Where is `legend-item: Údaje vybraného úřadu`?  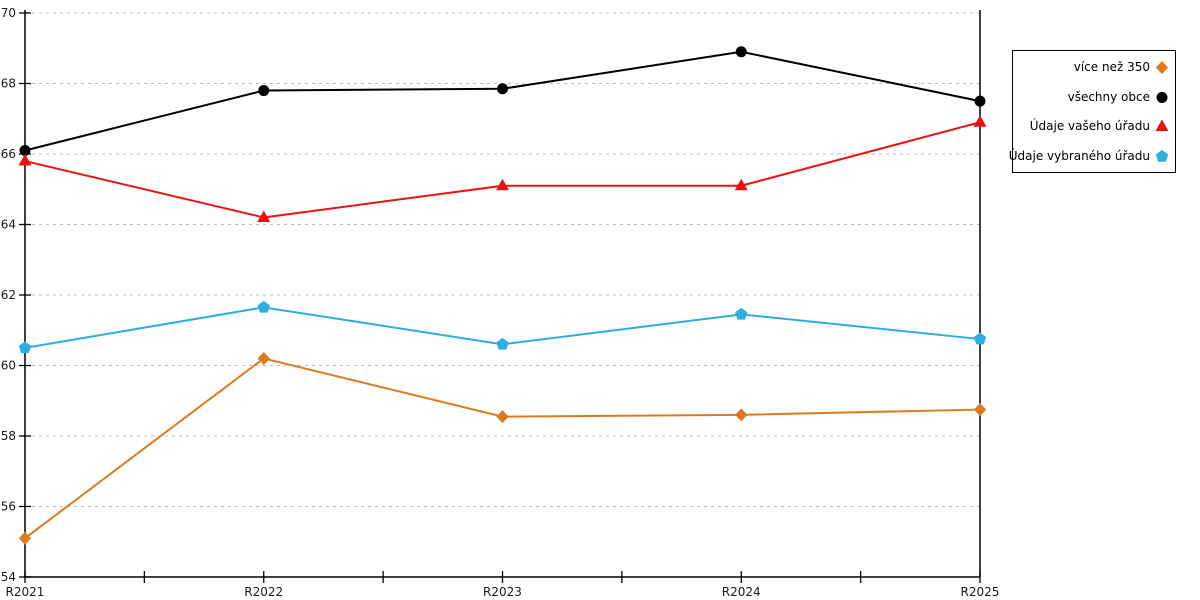 legend-item: Údaje vybraného úřadu is located at coordinates (1092, 156).